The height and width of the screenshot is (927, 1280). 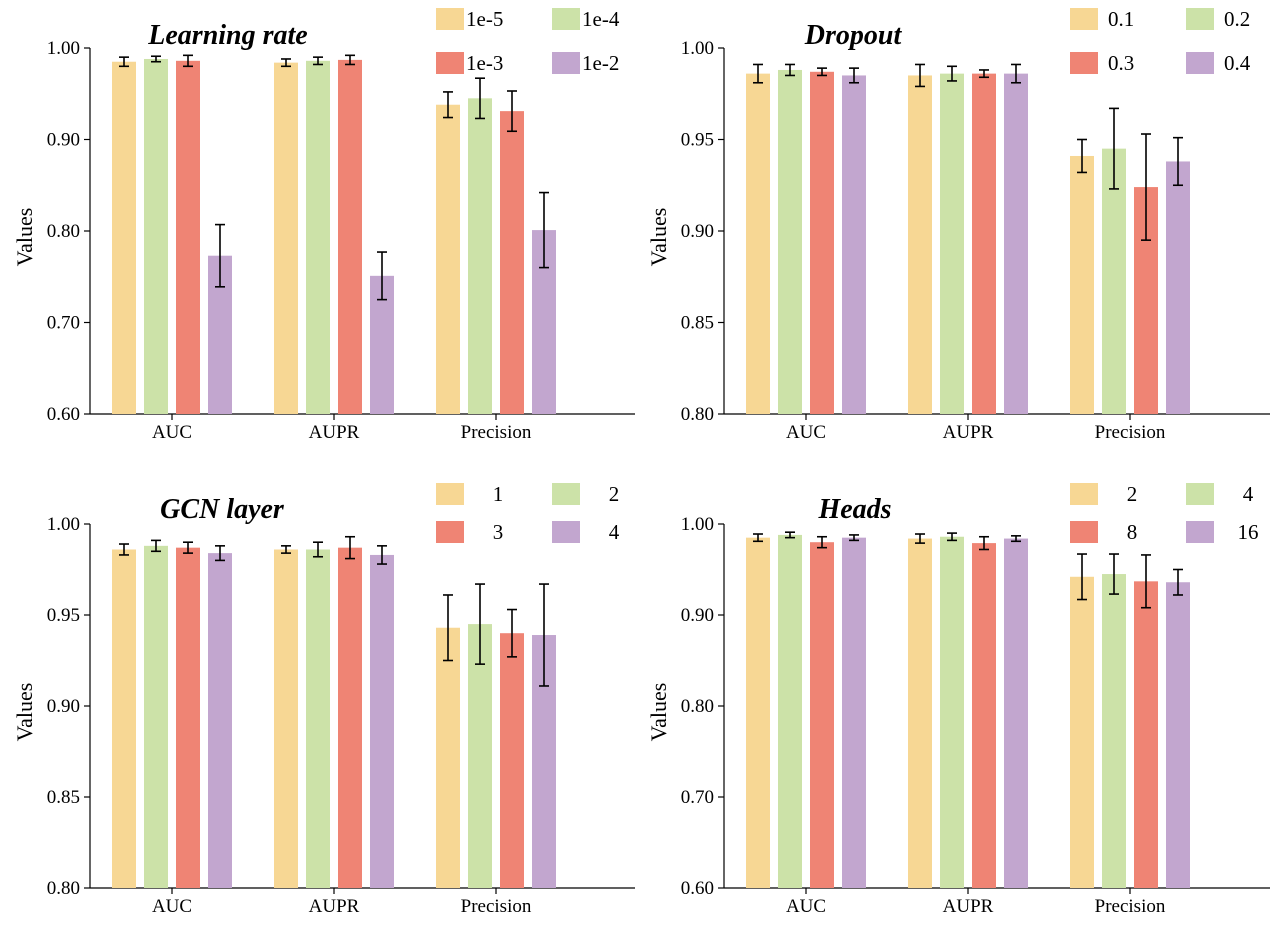 I want to click on panel-title: Heads, so click(x=854, y=509).